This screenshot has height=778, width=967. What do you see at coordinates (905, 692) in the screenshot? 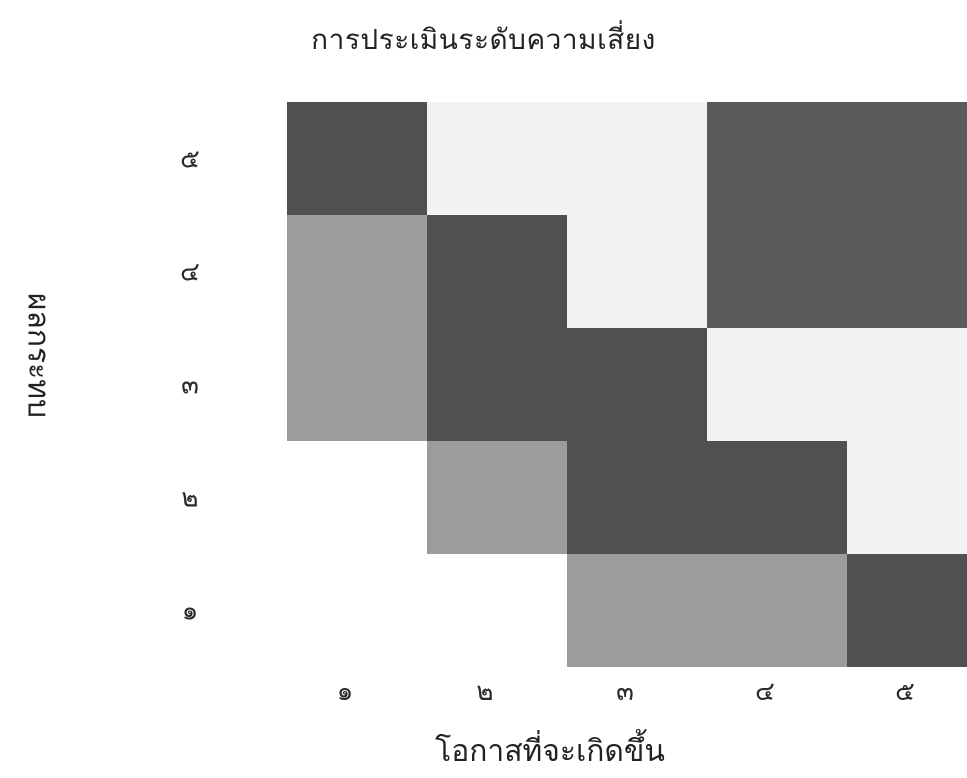
I see `x-tick-label: ๕` at bounding box center [905, 692].